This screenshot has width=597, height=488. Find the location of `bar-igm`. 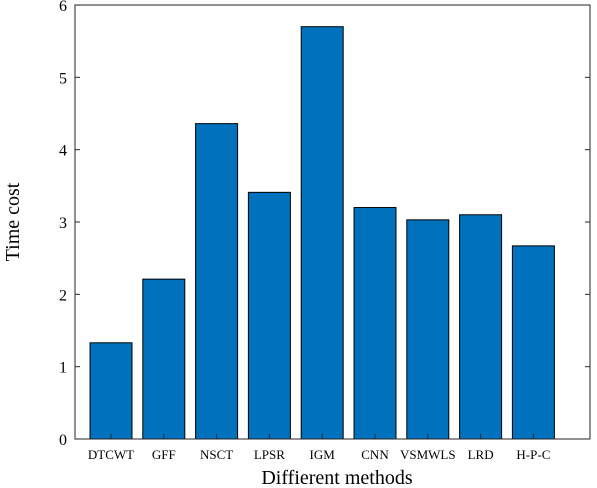

bar-igm is located at coordinates (322, 233).